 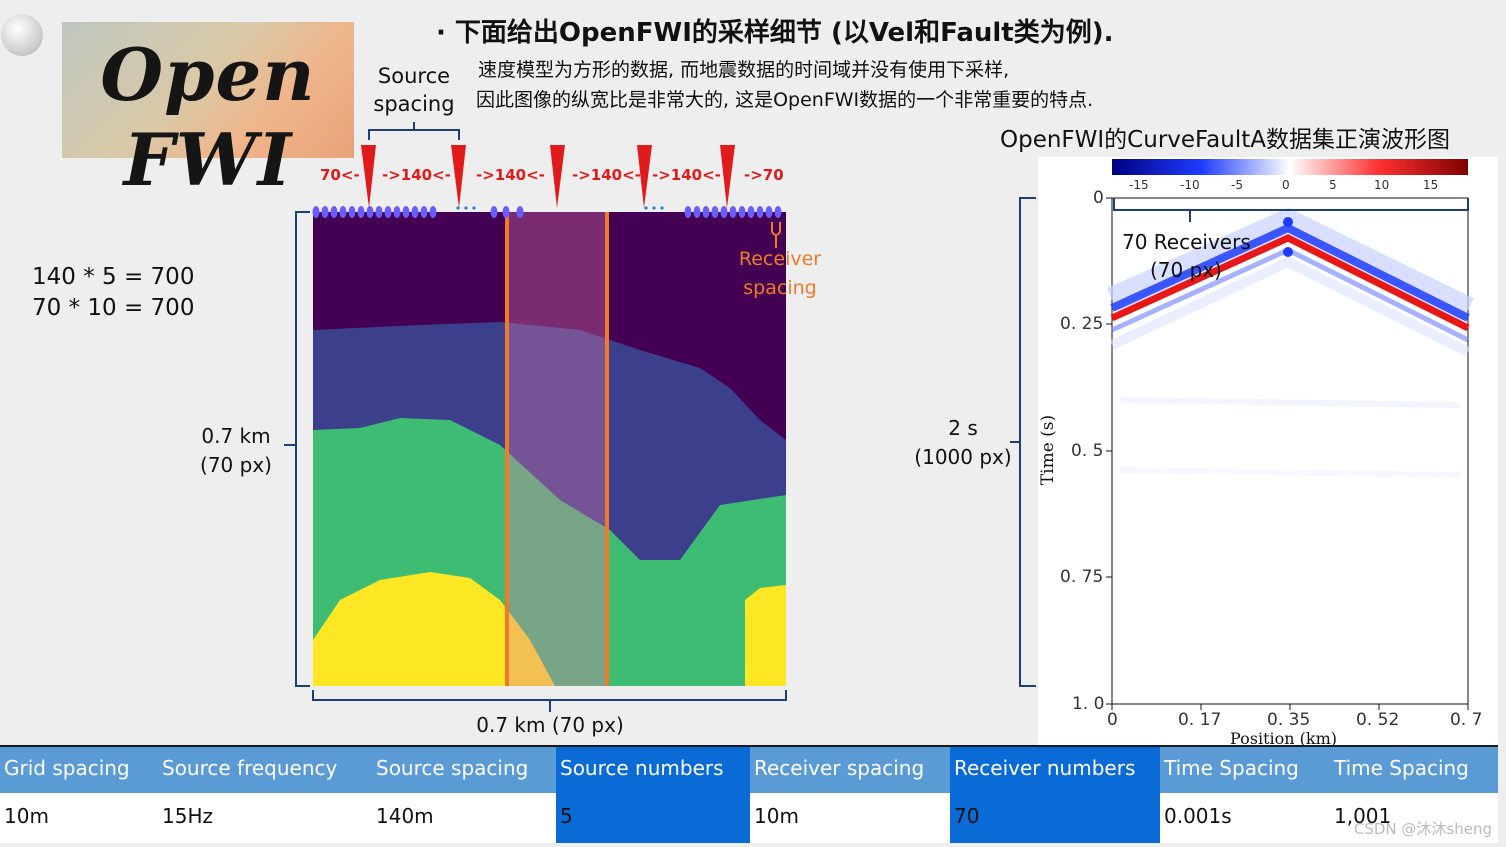 I want to click on spacing-mark-4: ->140<-, so click(x=686, y=175).